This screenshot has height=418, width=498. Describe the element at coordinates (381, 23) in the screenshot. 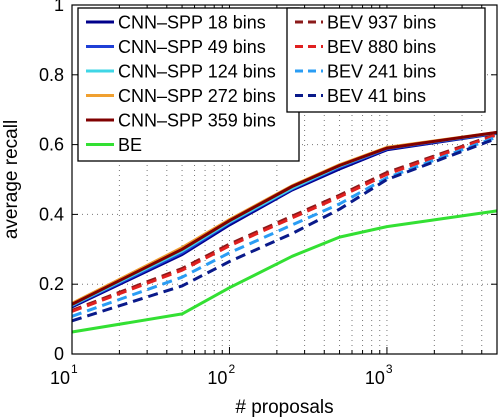

I see `legend-label: BEV 937 bins` at that location.